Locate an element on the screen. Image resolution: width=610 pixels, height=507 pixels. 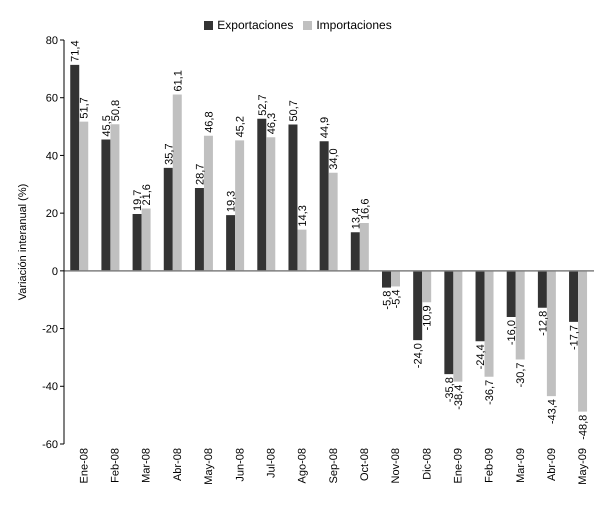
data-label: -5,8 is located at coordinates (388, 300).